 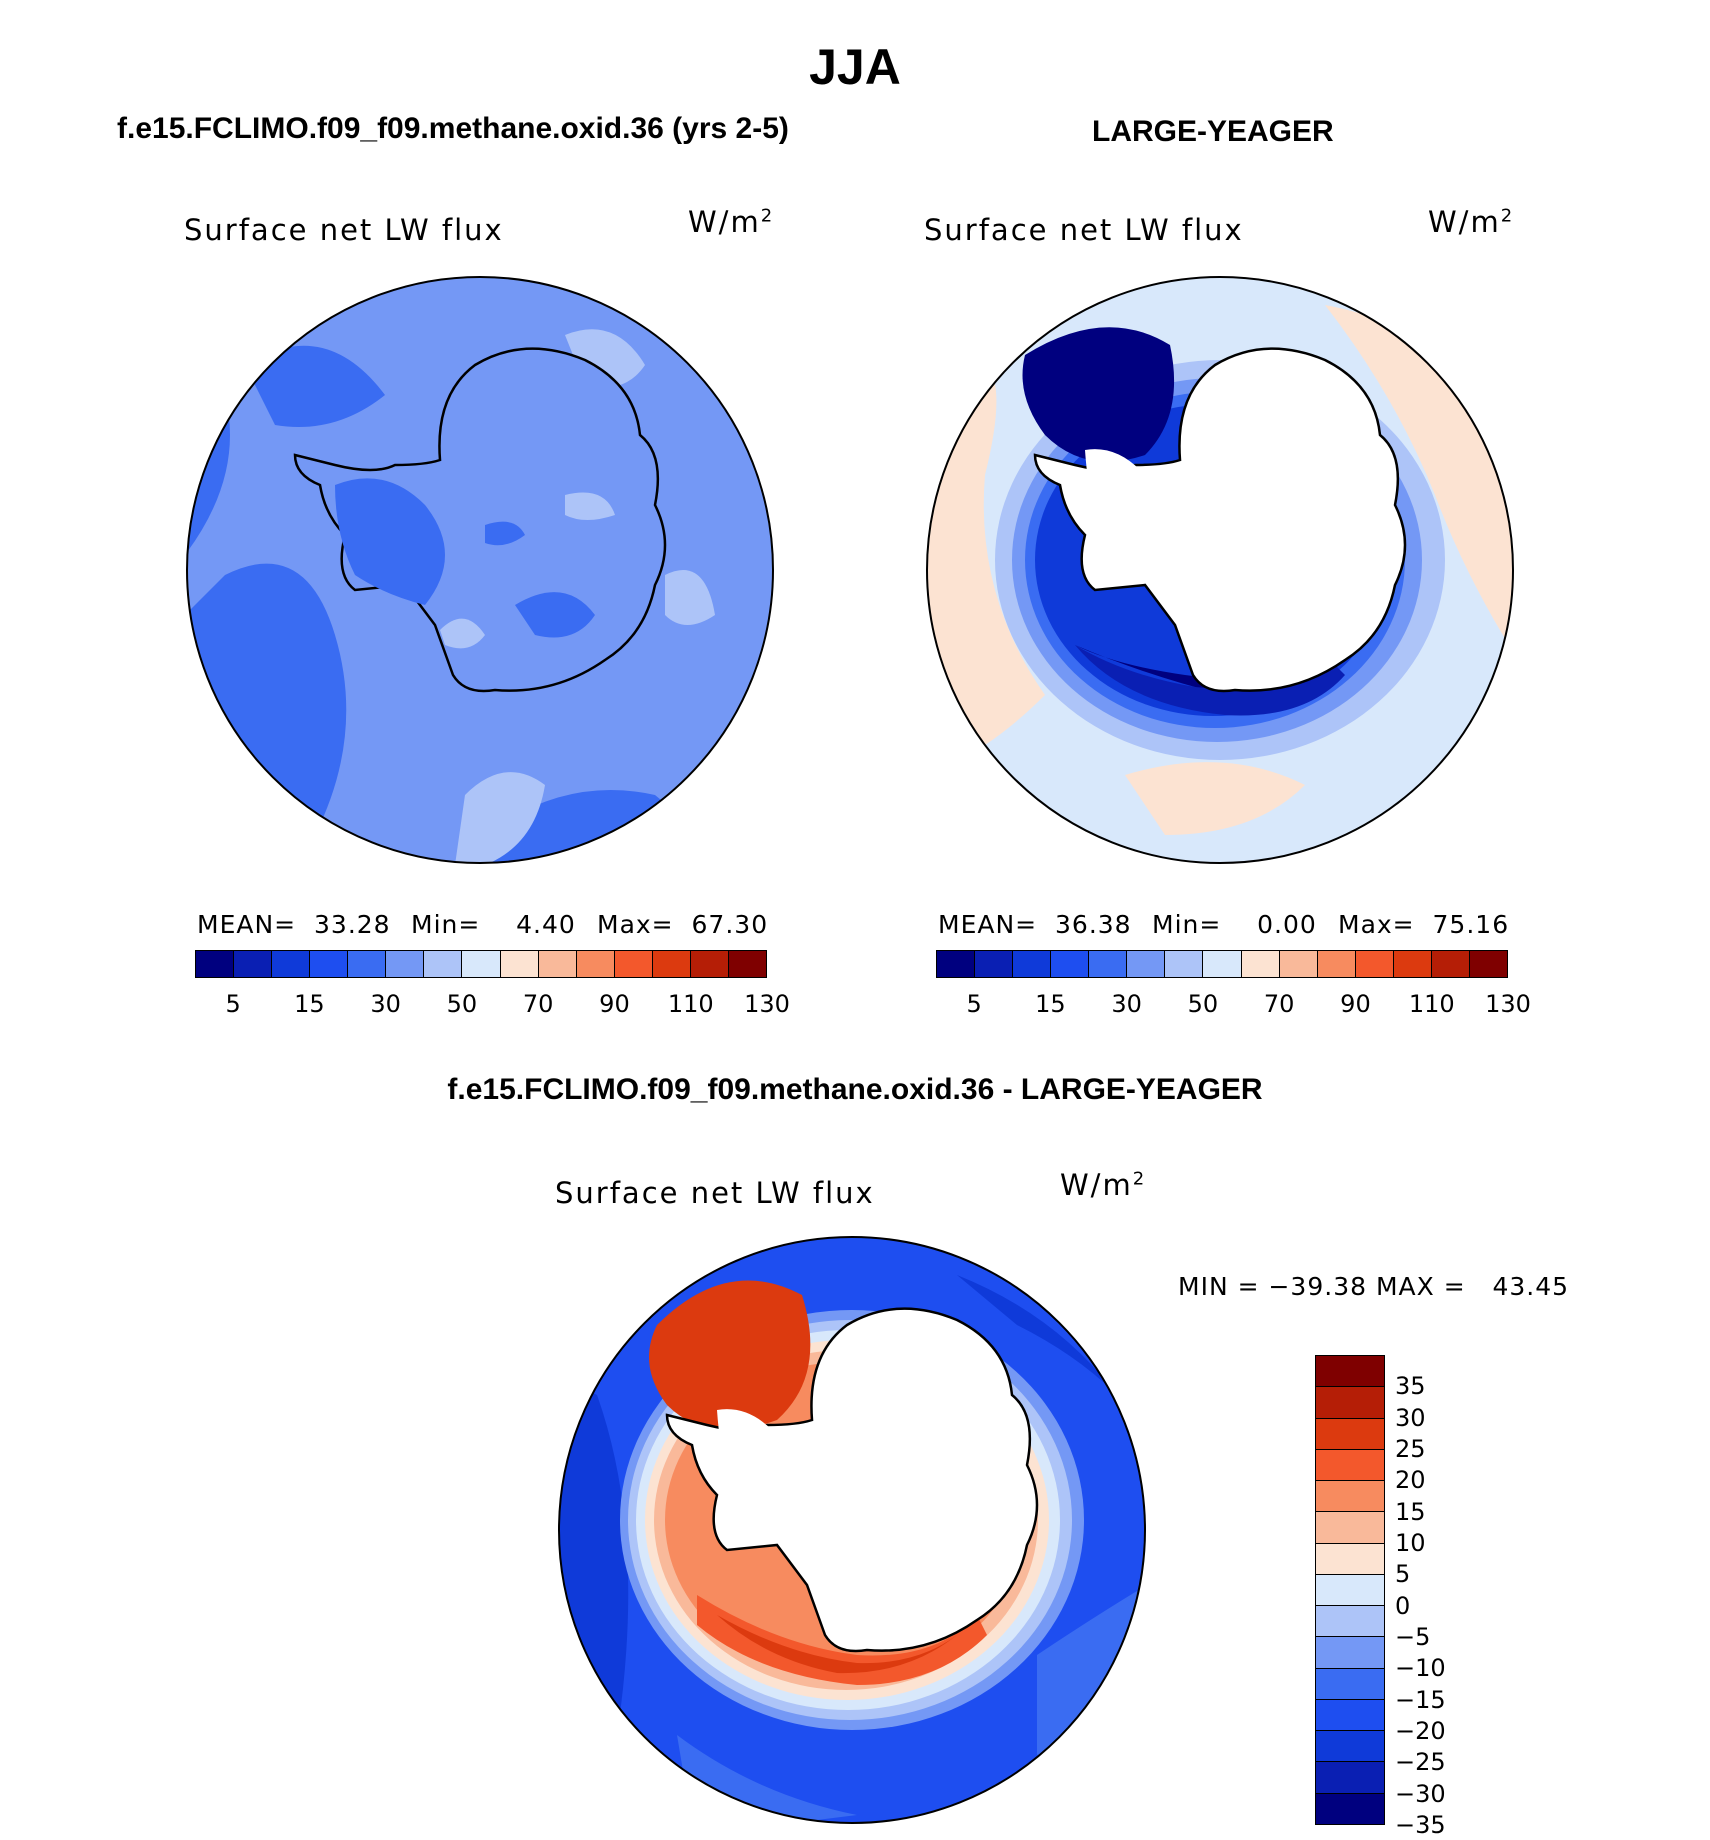 I want to click on diff-variable-label: Surface net LW flux, so click(x=715, y=1193).